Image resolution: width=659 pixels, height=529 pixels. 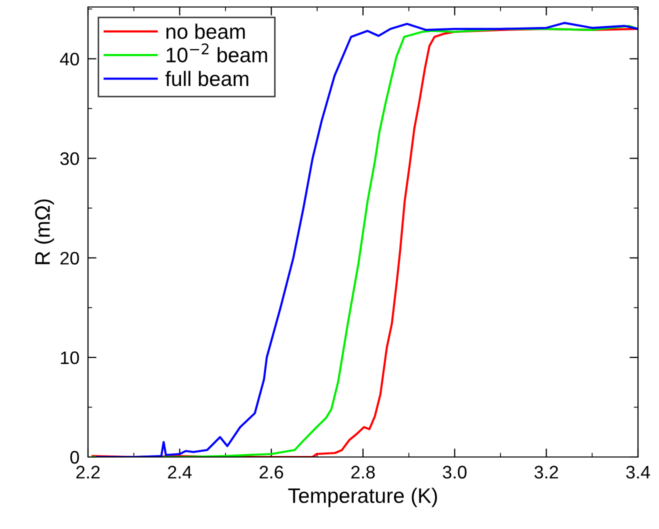 What do you see at coordinates (638, 472) in the screenshot?
I see `x-tick-label: 3.4` at bounding box center [638, 472].